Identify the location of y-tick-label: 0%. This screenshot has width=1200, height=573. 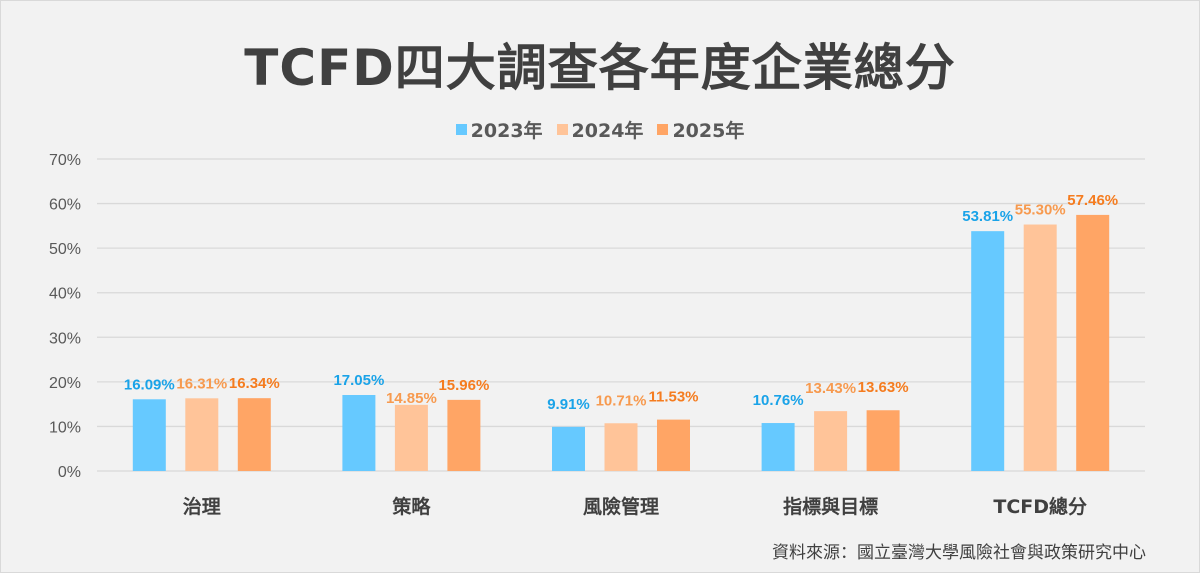
(69, 472).